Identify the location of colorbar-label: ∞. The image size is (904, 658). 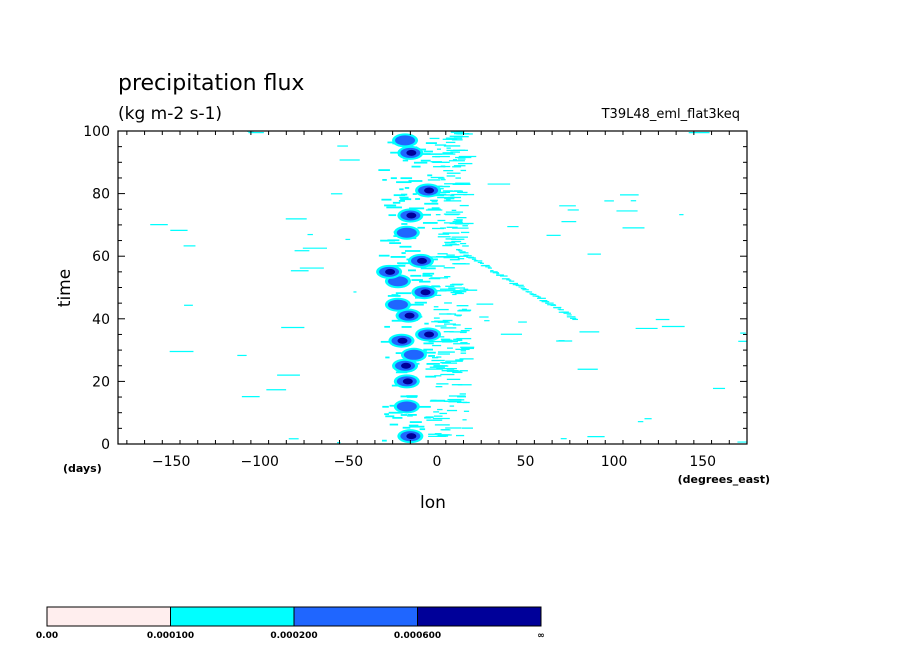
(541, 636).